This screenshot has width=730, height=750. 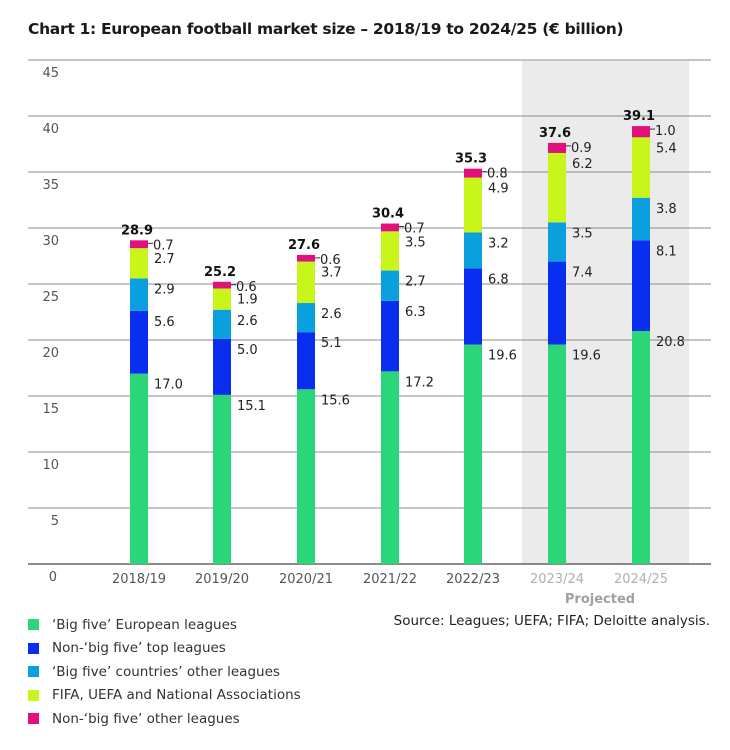 I want to click on segment-value-label: 3.2, so click(x=498, y=243).